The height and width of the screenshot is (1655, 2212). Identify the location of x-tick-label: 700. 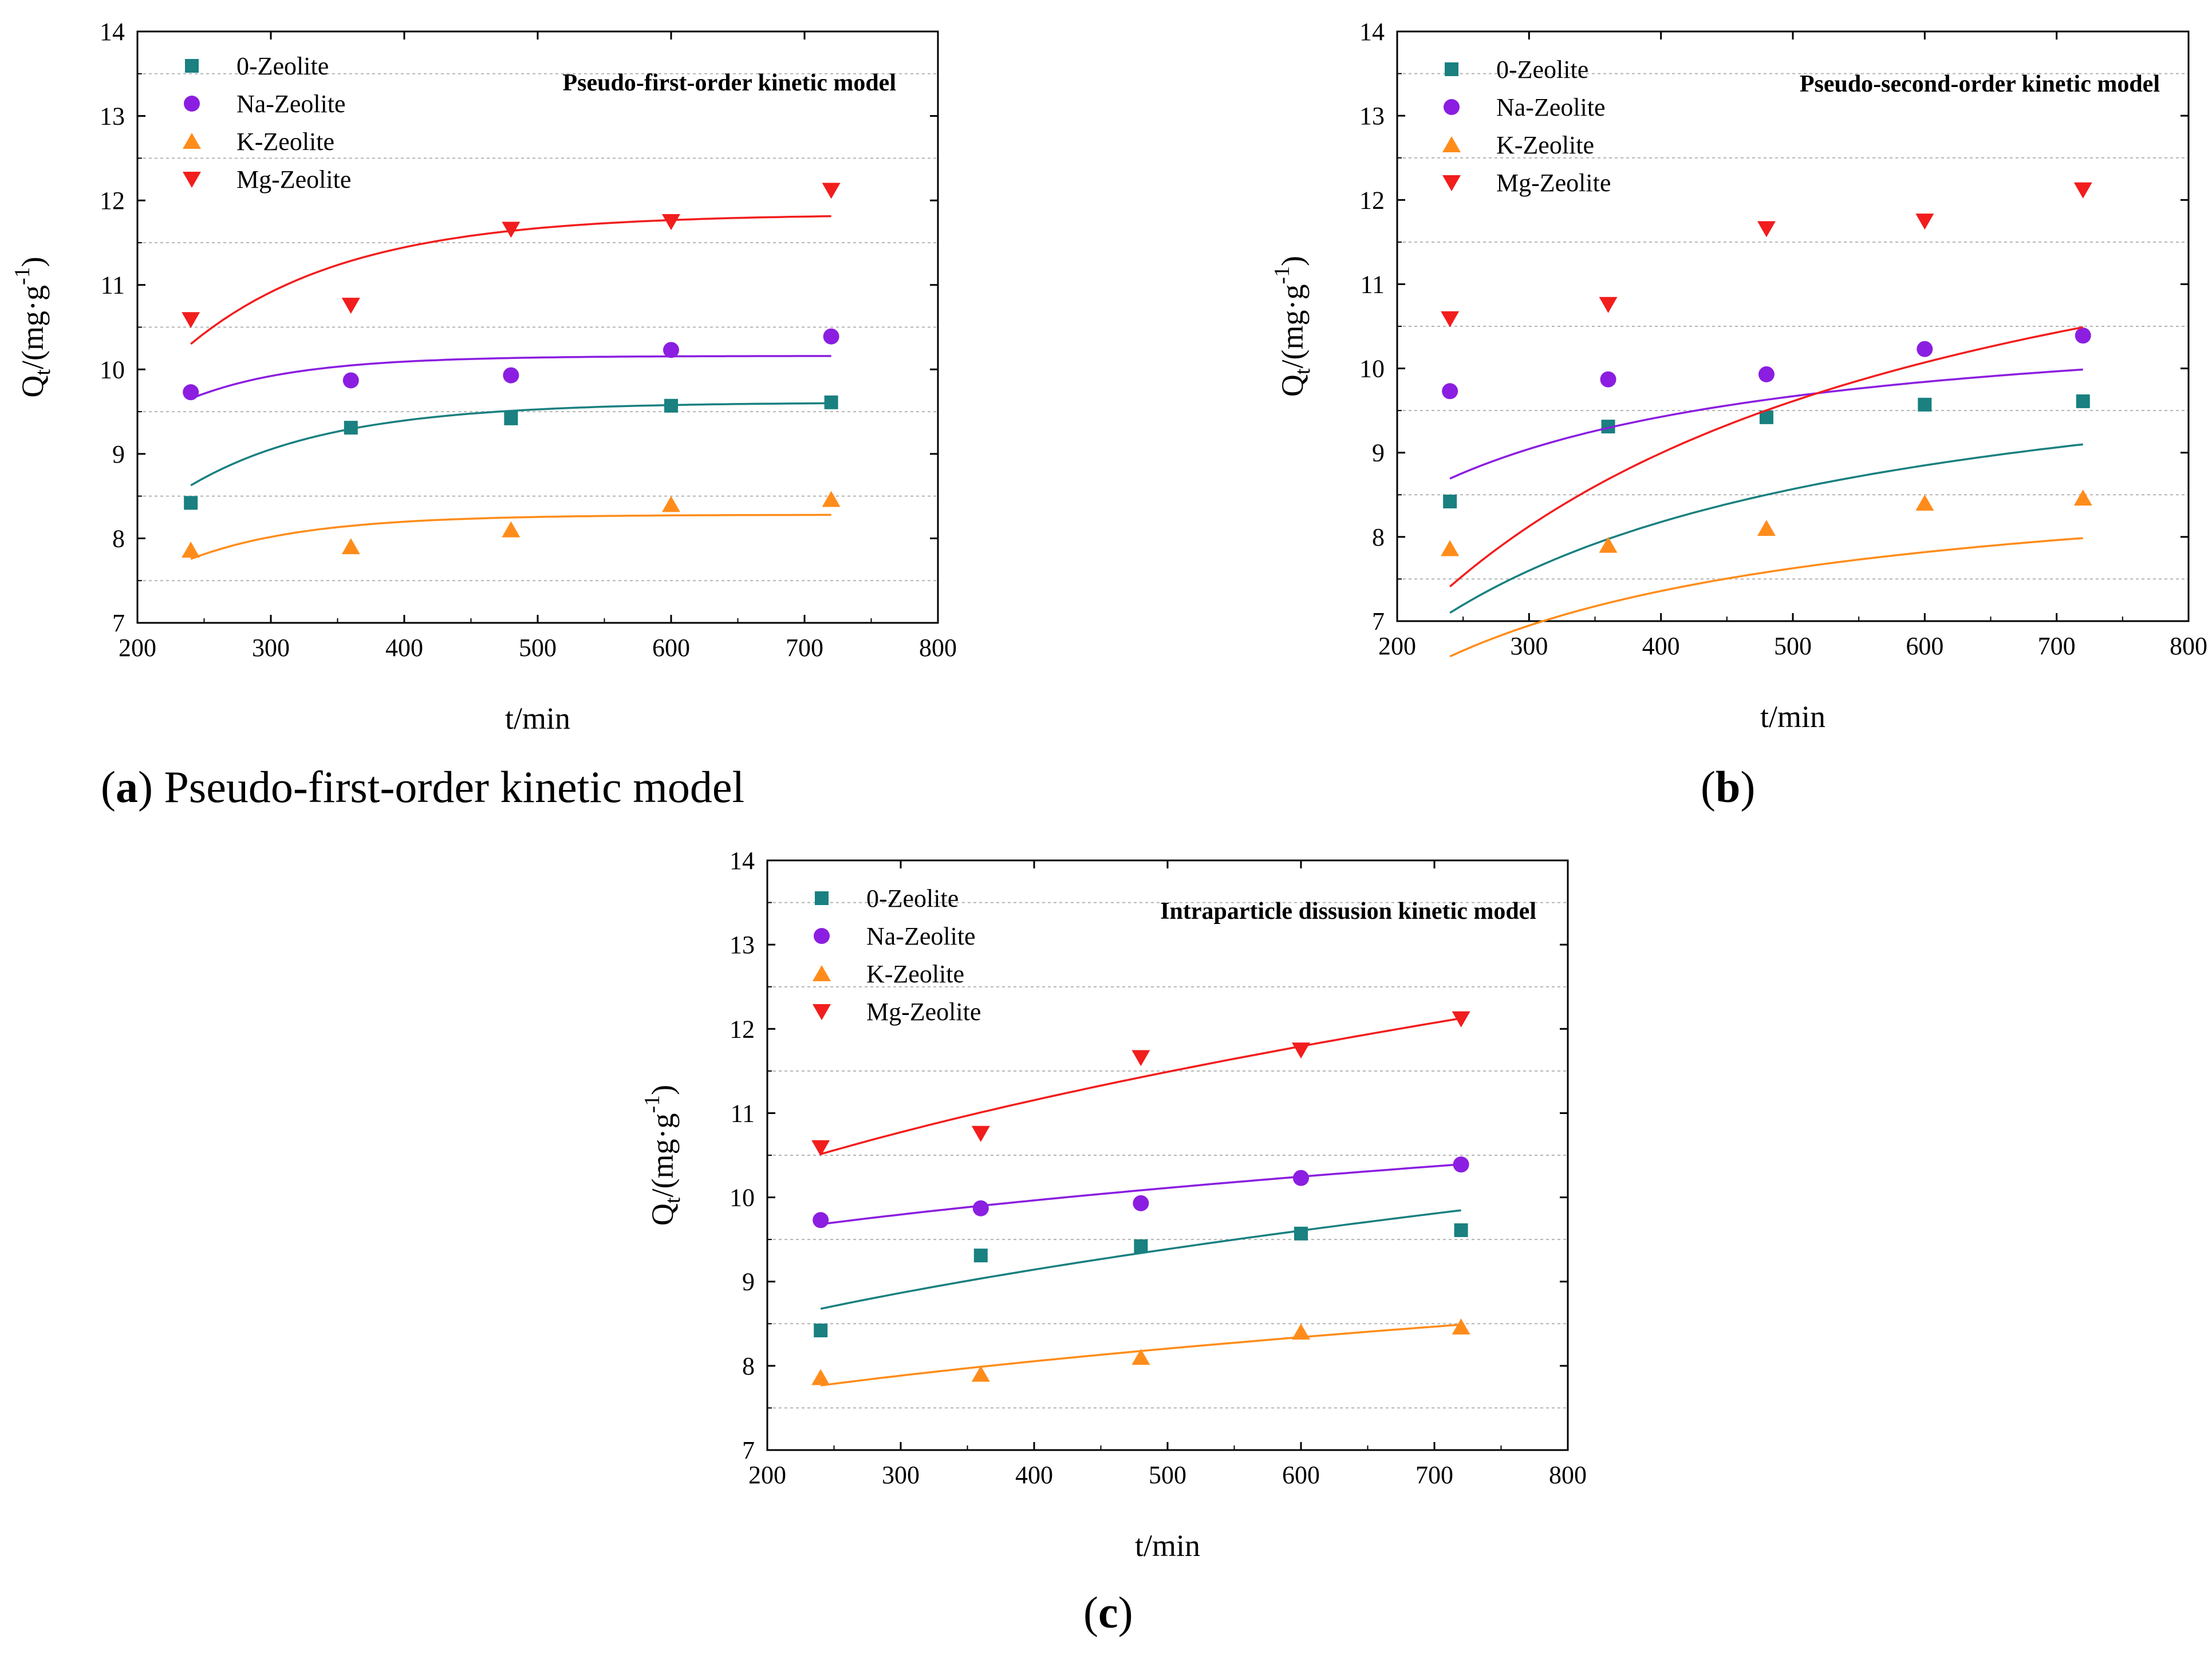
(1434, 1475).